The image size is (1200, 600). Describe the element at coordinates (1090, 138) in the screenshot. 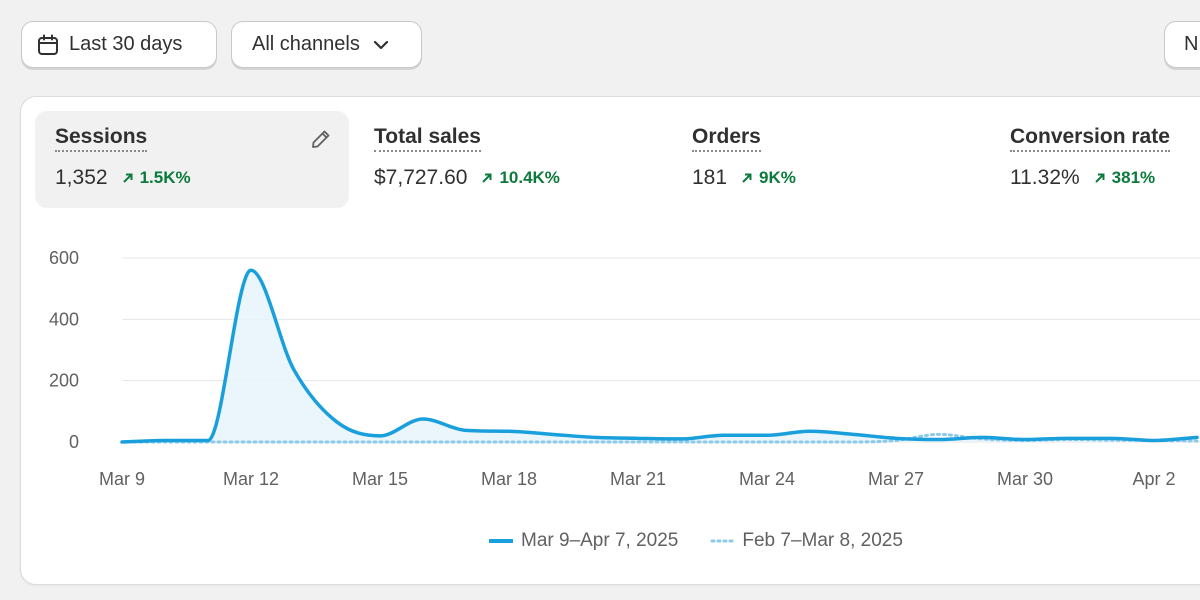

I see `metric-title: Conversion rate` at that location.